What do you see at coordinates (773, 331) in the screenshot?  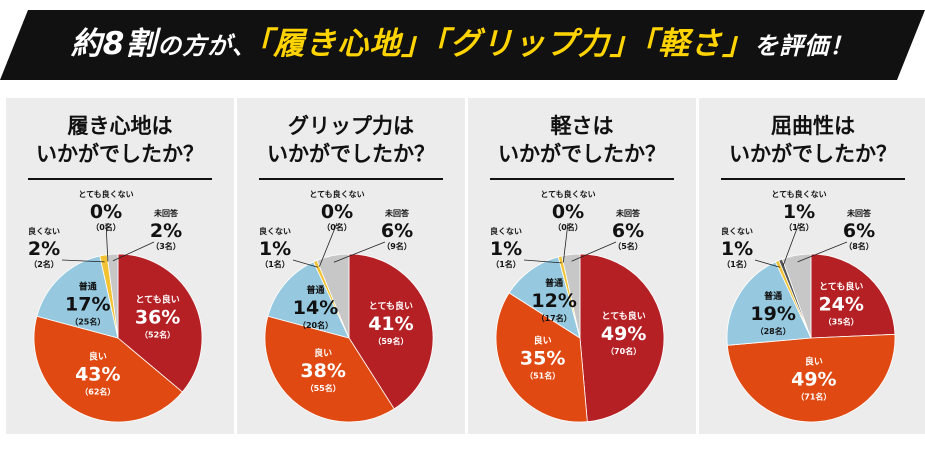 I see `data-label-neutral-count: （28名）` at bounding box center [773, 331].